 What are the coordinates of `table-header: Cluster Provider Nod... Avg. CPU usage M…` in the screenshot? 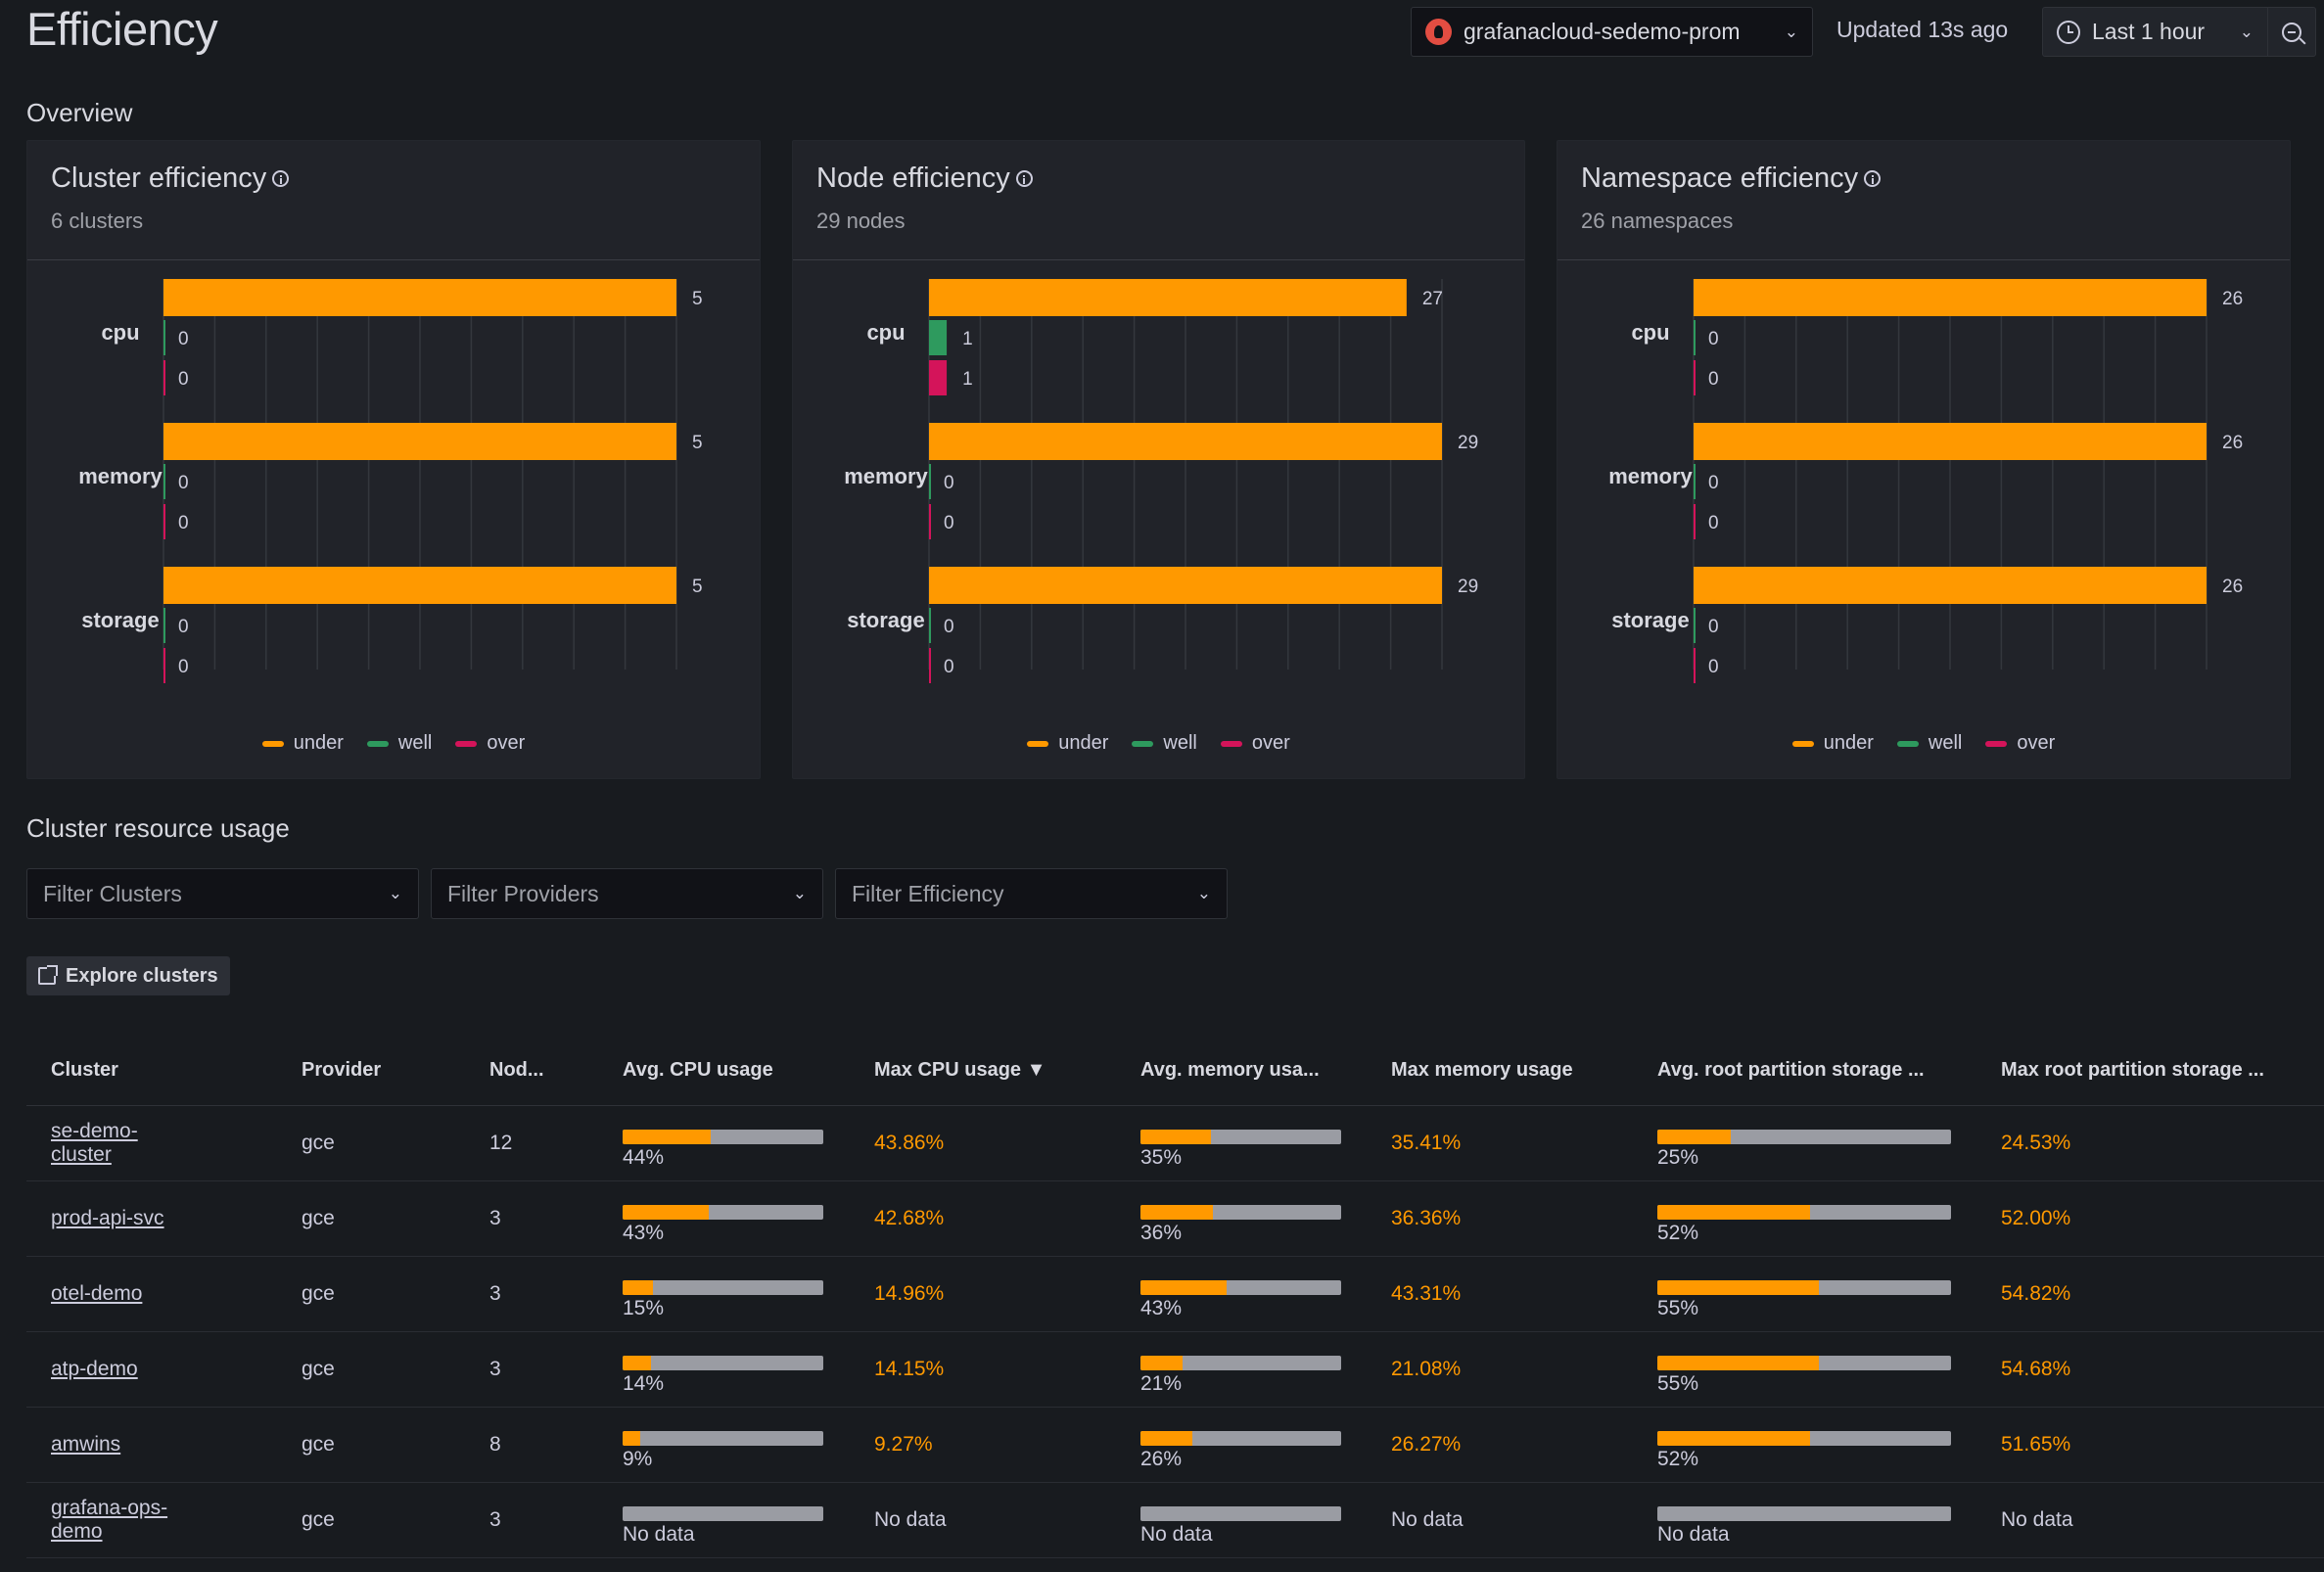 It's located at (1175, 1070).